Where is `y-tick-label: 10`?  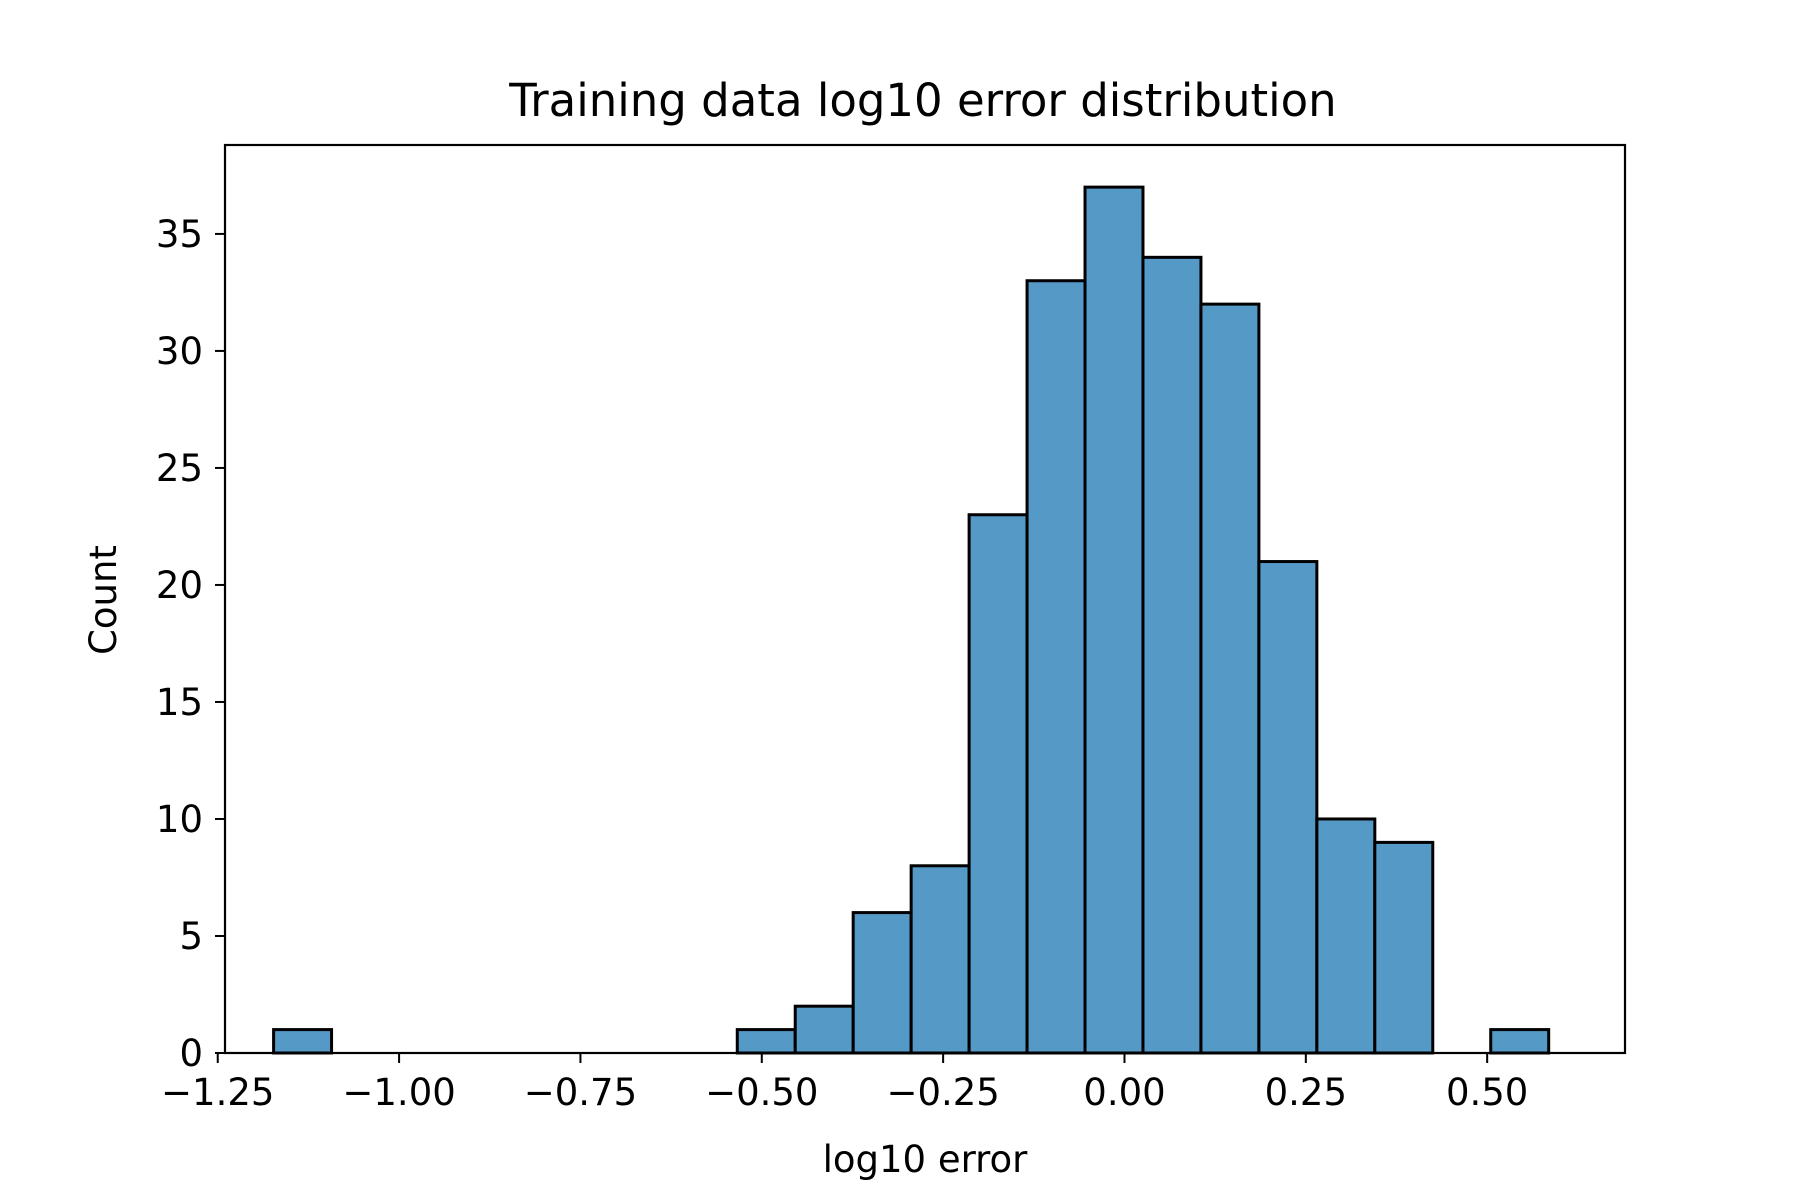 y-tick-label: 10 is located at coordinates (179, 819).